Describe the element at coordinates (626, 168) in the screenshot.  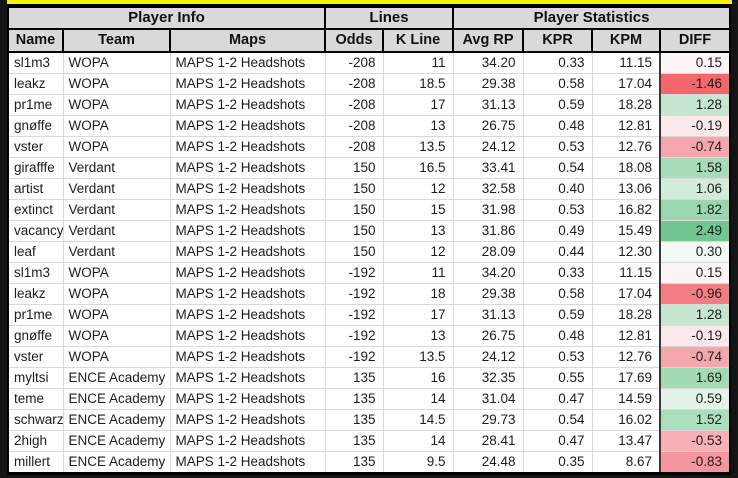
I see `cell-kpm: 18.08` at that location.